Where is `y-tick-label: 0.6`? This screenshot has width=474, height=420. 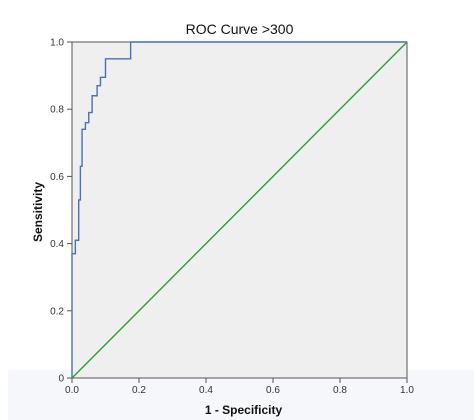
y-tick-label: 0.6 is located at coordinates (57, 177).